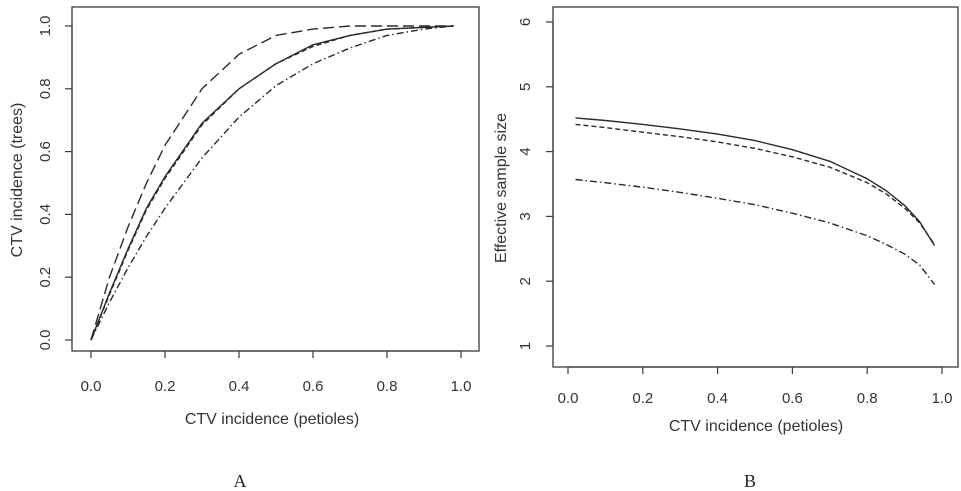  Describe the element at coordinates (45, 151) in the screenshot. I see `y-tick-label: 0.6` at that location.